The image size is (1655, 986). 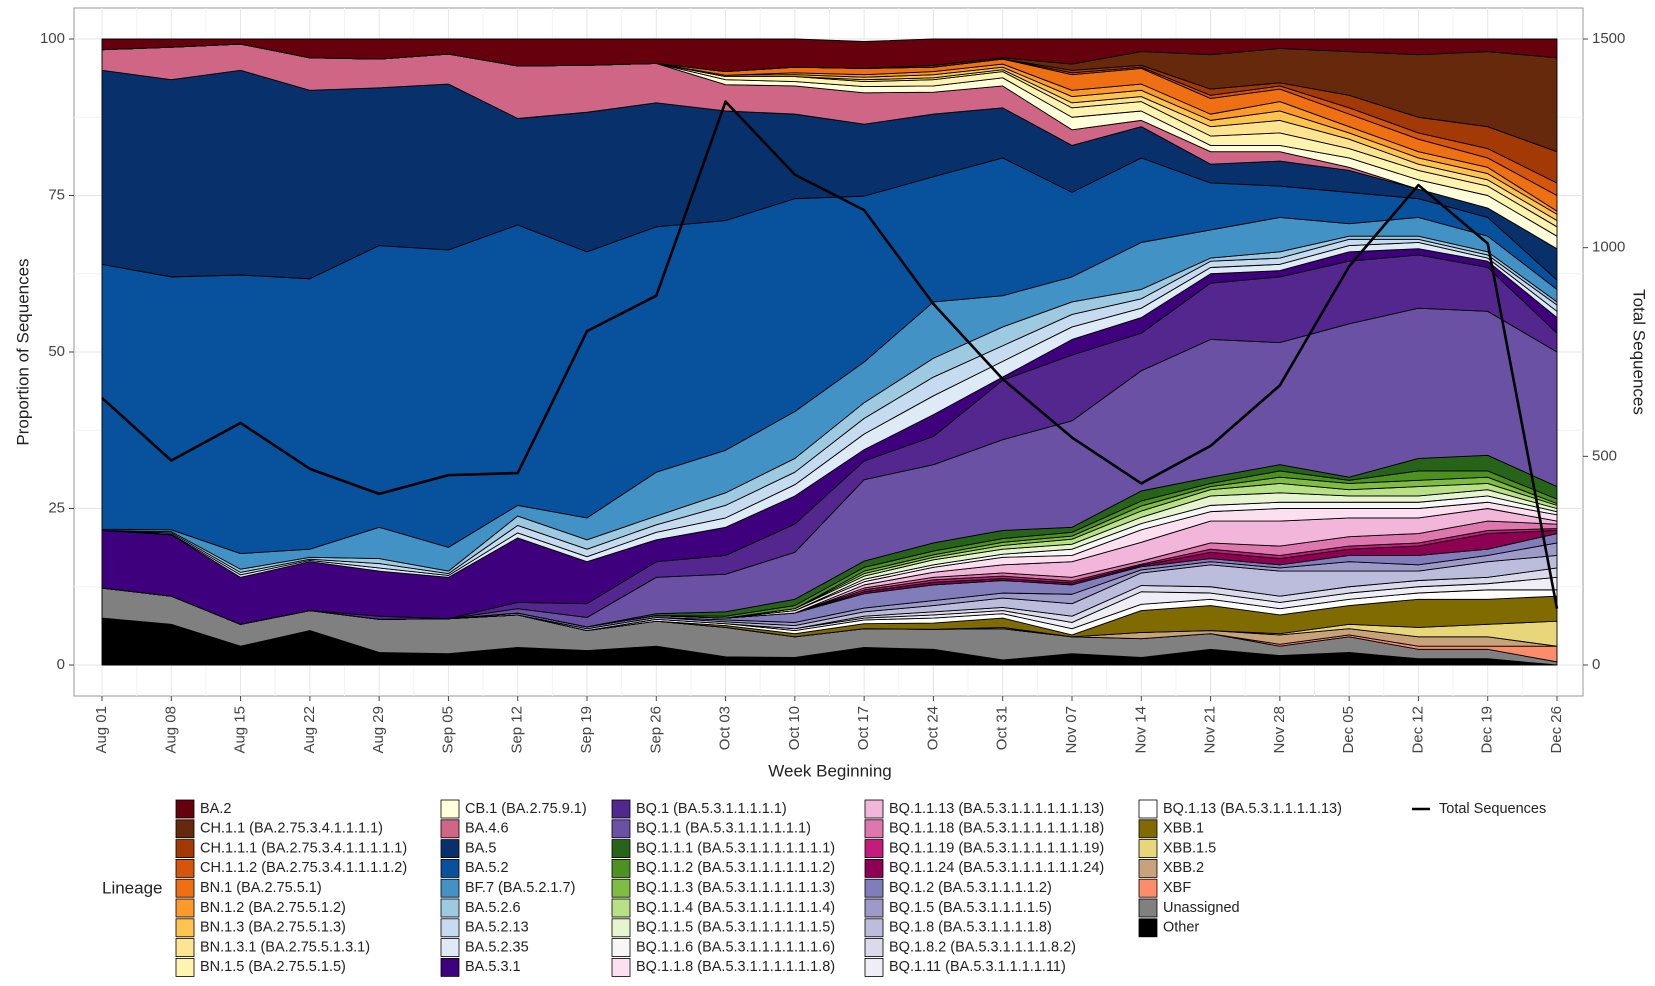 I want to click on y2-tick-label: 500, so click(x=1604, y=455).